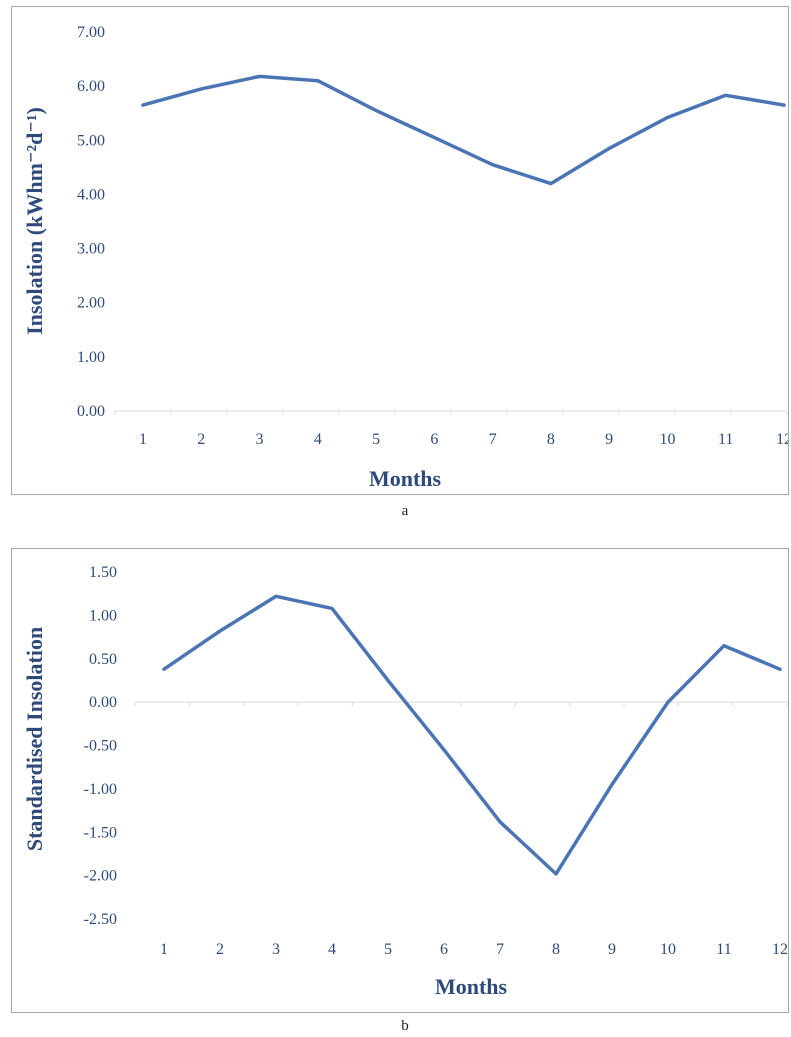 Image resolution: width=791 pixels, height=1037 pixels. Describe the element at coordinates (100, 919) in the screenshot. I see `y-tick-label: -2.50` at that location.